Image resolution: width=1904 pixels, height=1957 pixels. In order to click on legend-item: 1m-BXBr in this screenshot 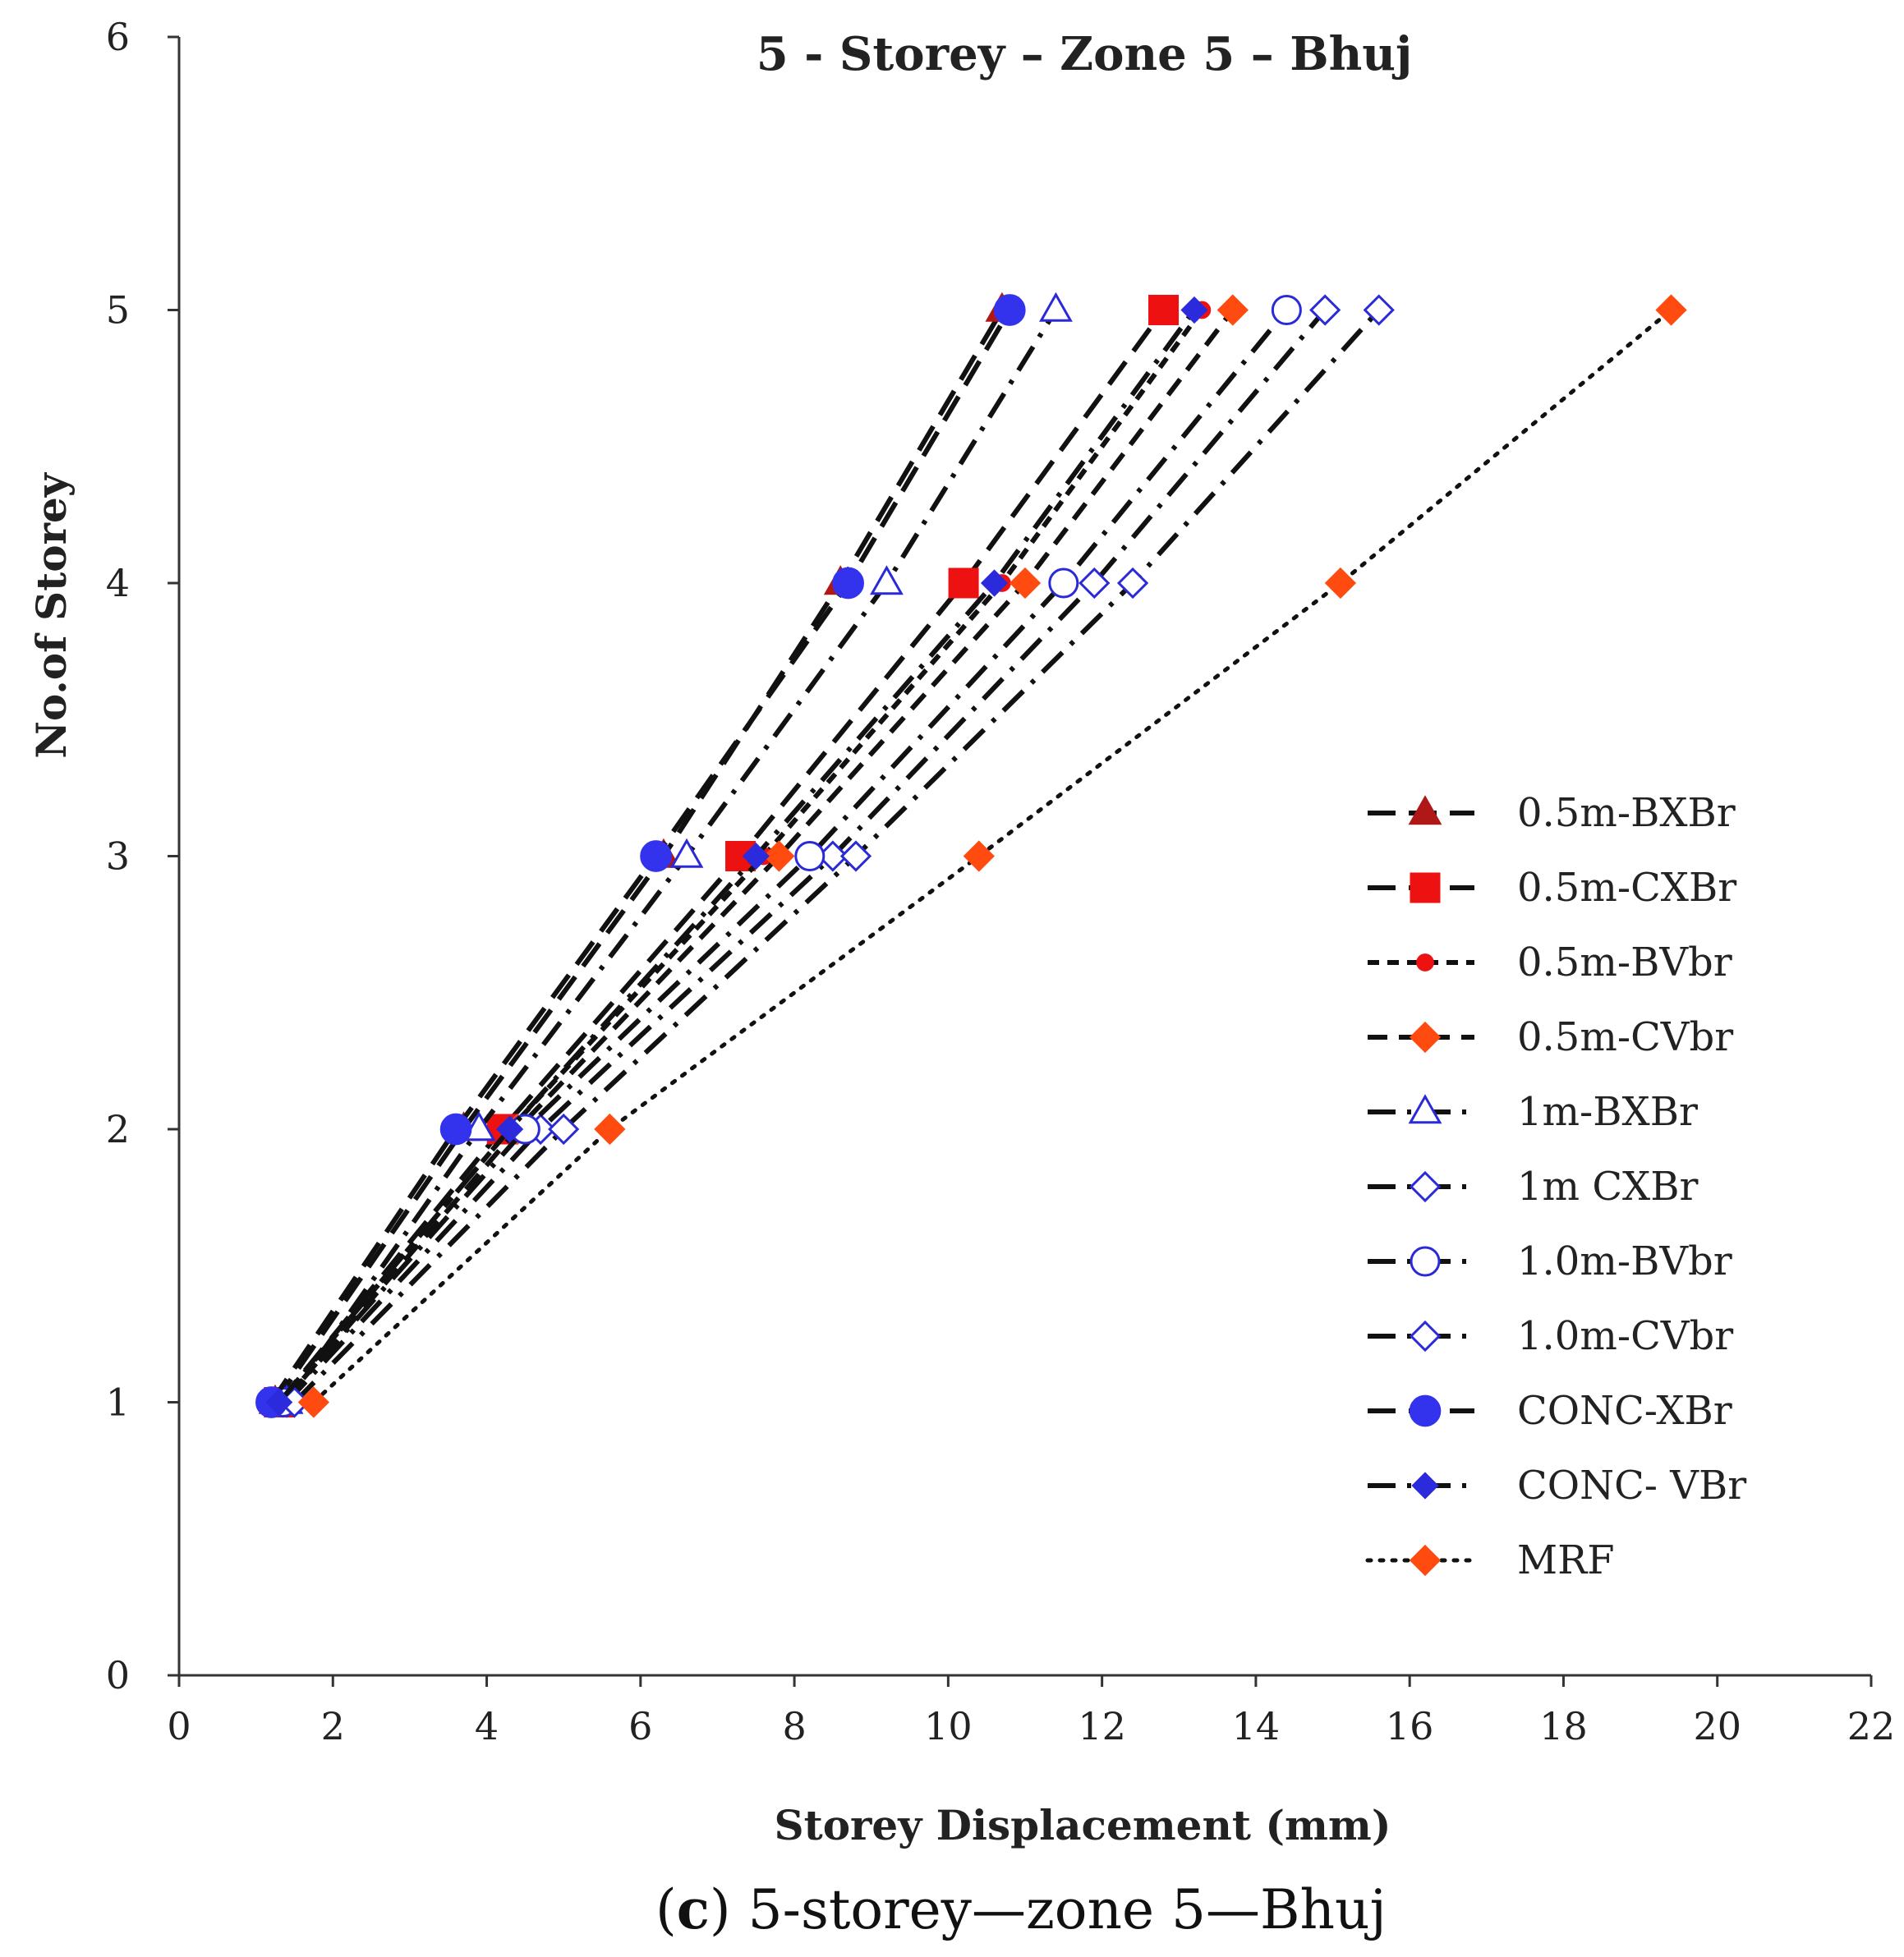, I will do `click(1533, 1112)`.